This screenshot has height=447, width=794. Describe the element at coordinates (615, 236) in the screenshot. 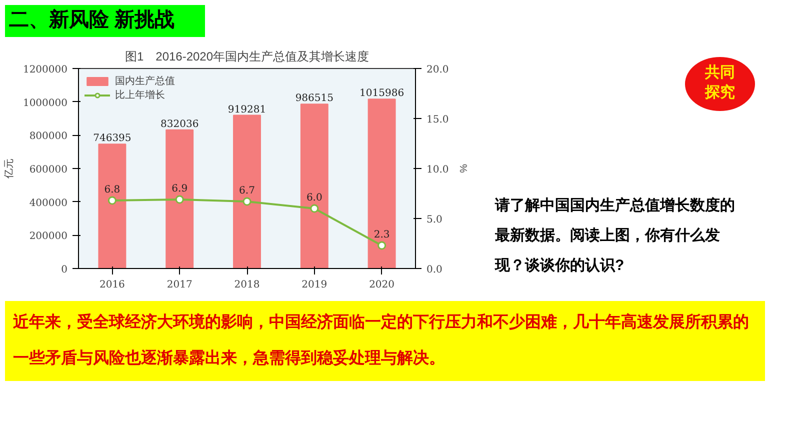

I see `text: 请了解中国国内生产总值增长数度的最新数据。阅读上图，你有什么发现？谈谈你的认识?` at that location.